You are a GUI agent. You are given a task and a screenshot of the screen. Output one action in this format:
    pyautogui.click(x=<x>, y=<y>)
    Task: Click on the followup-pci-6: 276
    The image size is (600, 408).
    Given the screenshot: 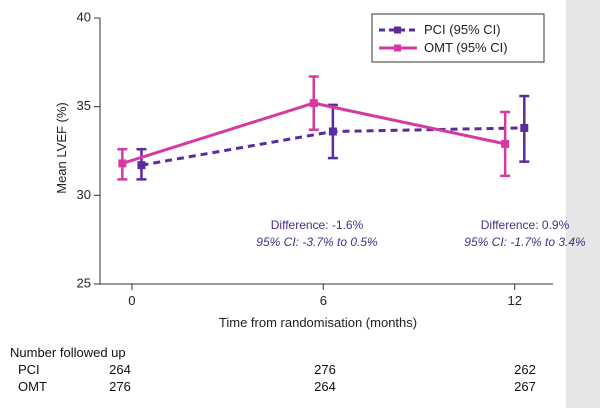 What is the action you would take?
    pyautogui.click(x=325, y=369)
    